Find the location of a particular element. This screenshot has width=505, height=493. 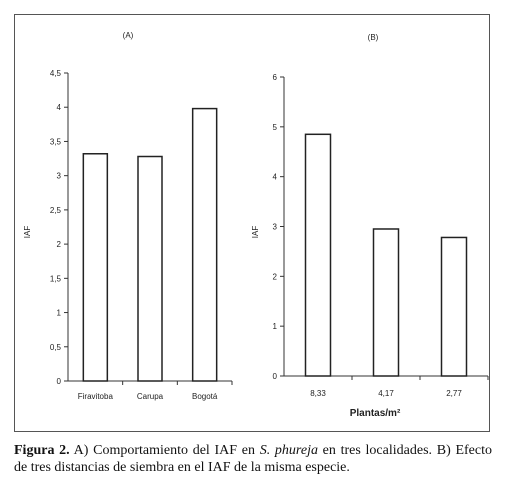

chart-a-x-tick-label: Firavitoba is located at coordinates (96, 396).